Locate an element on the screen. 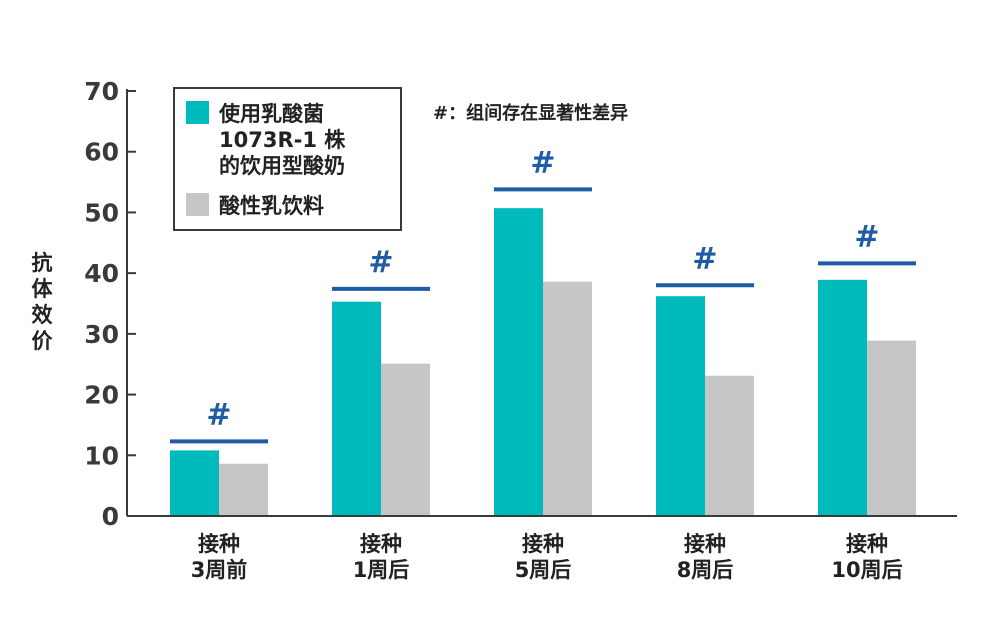 This screenshot has height=620, width=988. y-axis-label: 抗体效价 is located at coordinates (43, 302).